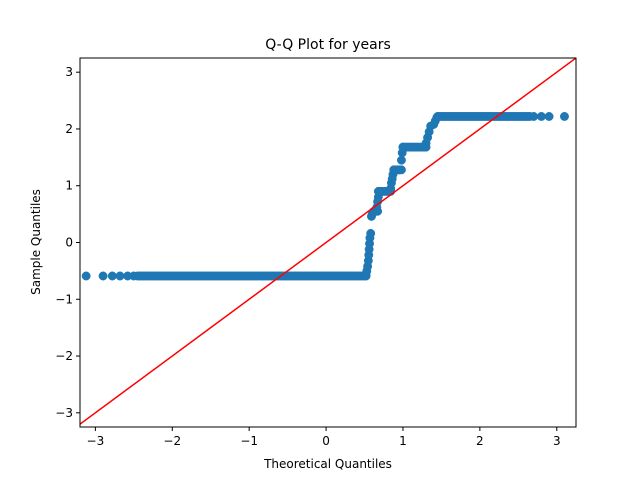 The height and width of the screenshot is (480, 640). Describe the element at coordinates (328, 45) in the screenshot. I see `chart-title: Q-Q Plot for years` at that location.